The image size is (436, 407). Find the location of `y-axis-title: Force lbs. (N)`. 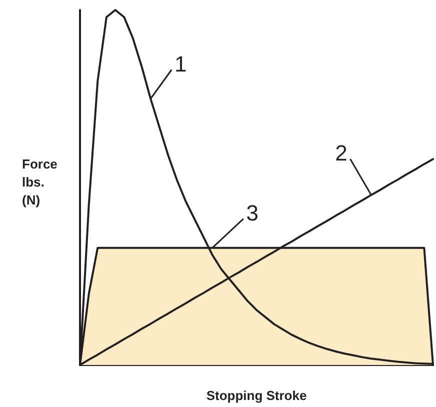

y-axis-title: Force lbs. (N) is located at coordinates (40, 182).